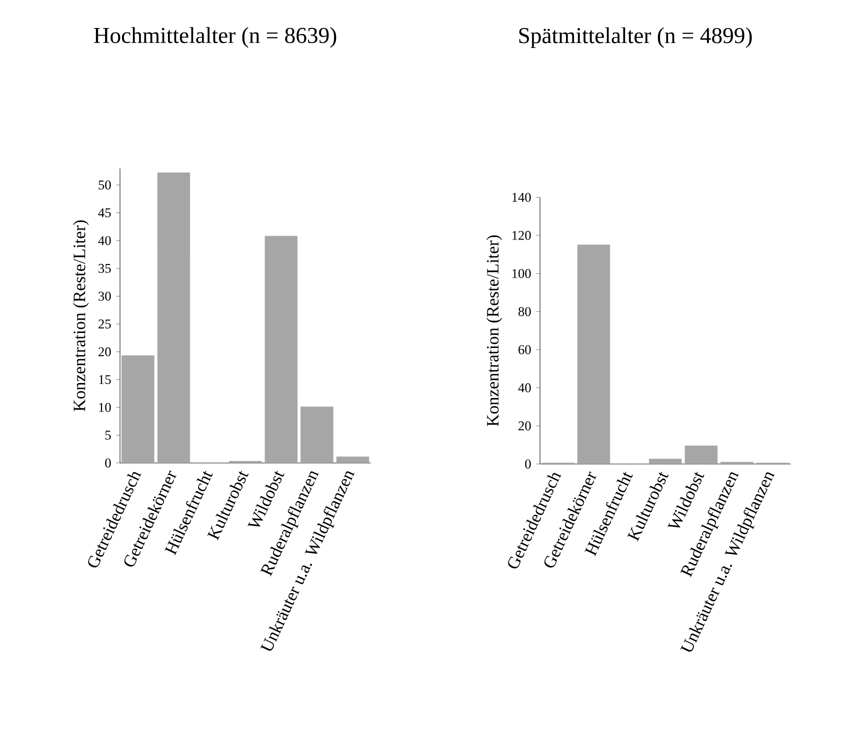 This screenshot has width=860, height=742. Describe the element at coordinates (524, 311) in the screenshot. I see `y-tick-label: 80` at that location.